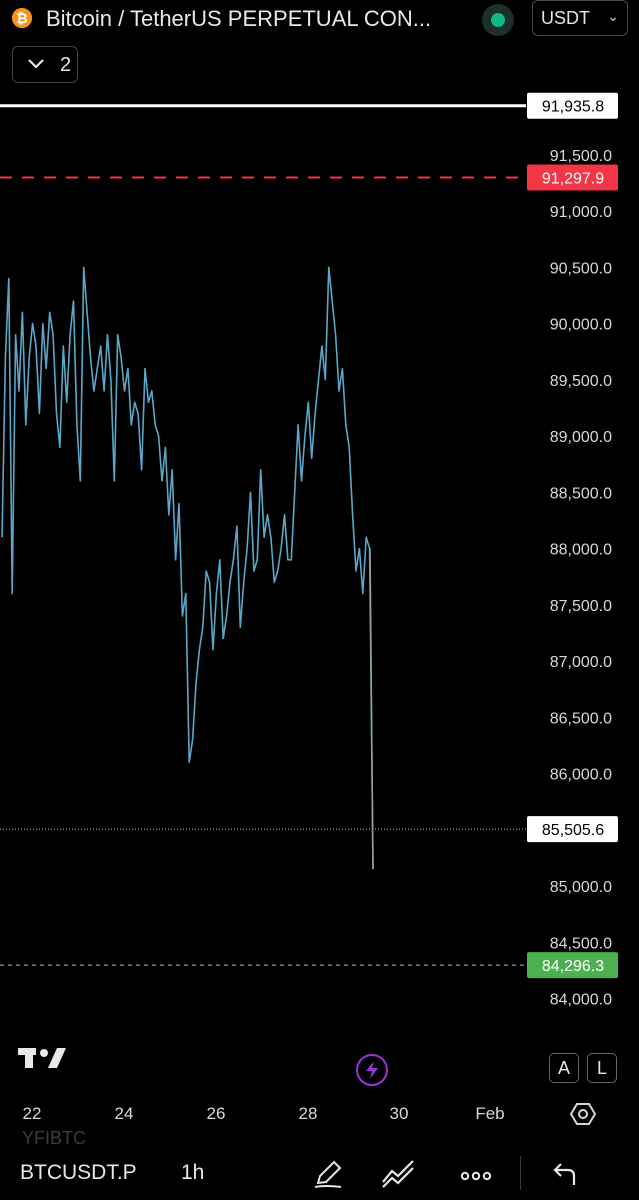  Describe the element at coordinates (328, 1174) in the screenshot. I see `drawing-pen-icon` at that location.